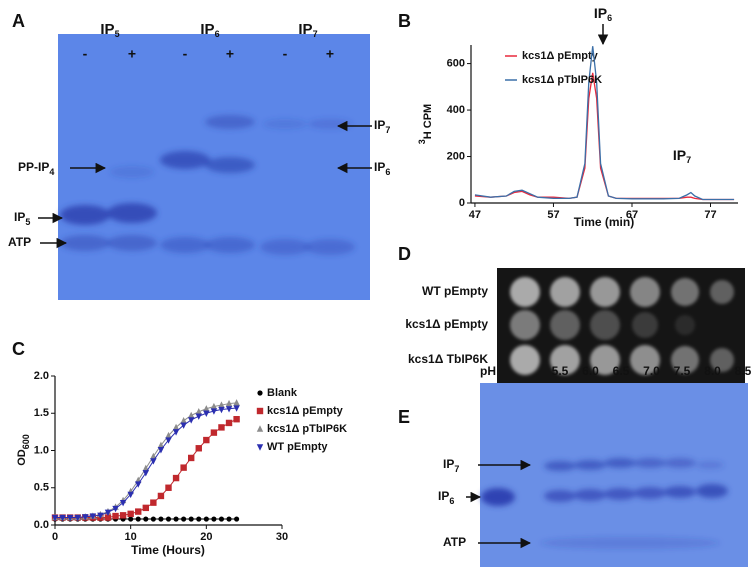 Image resolution: width=754 pixels, height=567 pixels. What do you see at coordinates (488, 371) in the screenshot?
I see `ph-label: pH` at bounding box center [488, 371].